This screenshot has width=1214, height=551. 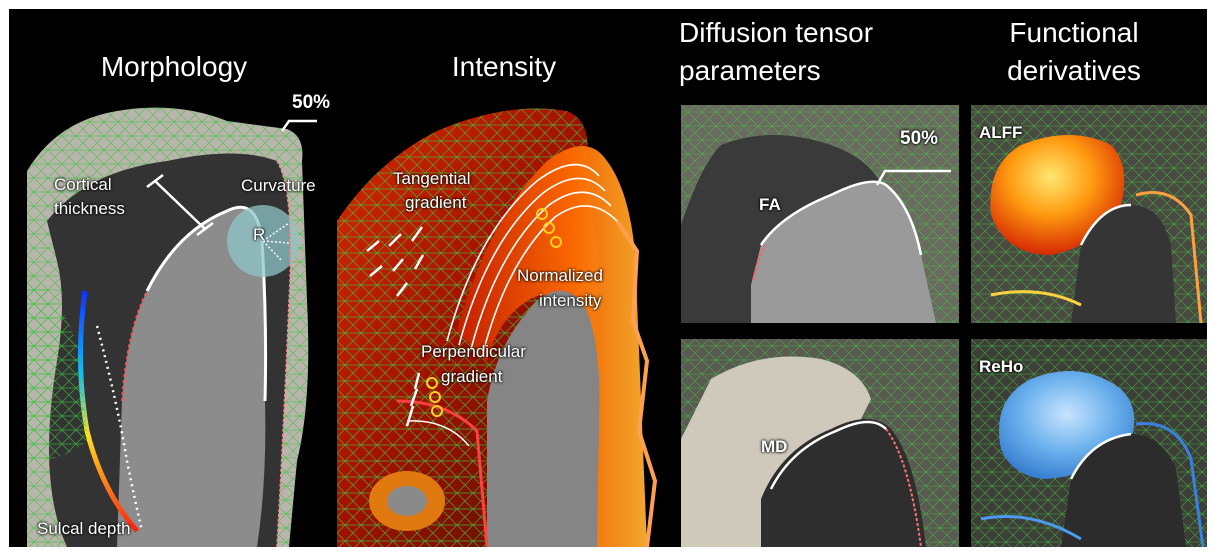 I want to click on label-radius: R, so click(x=259, y=234).